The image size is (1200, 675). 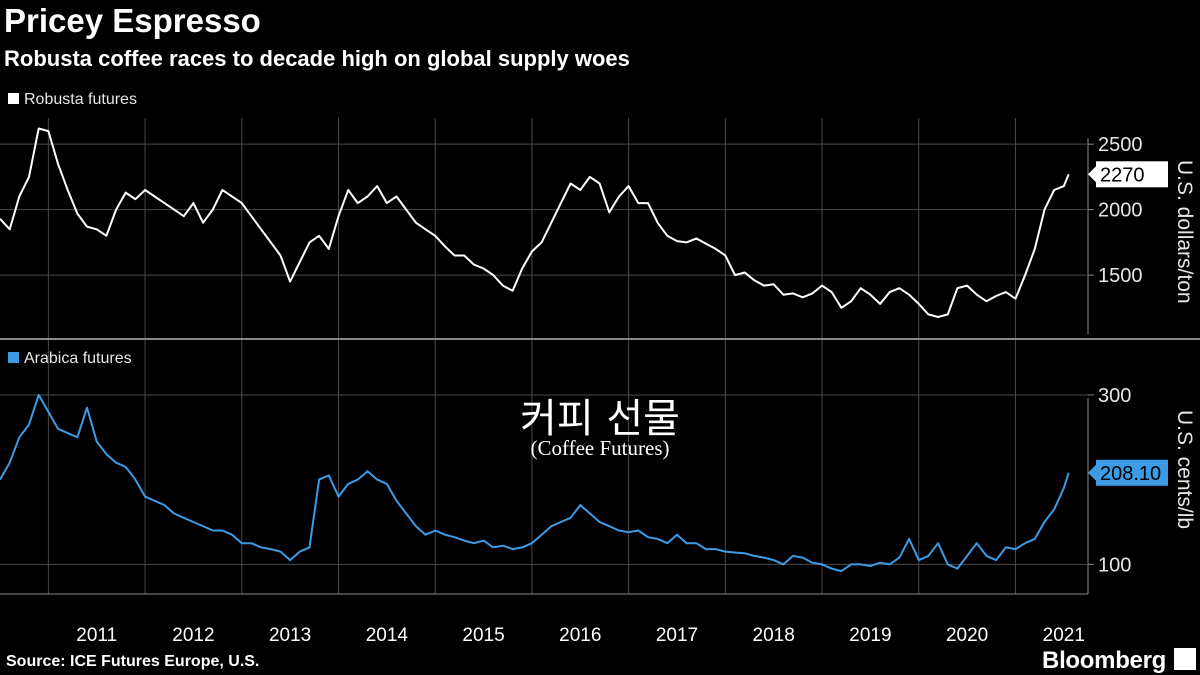 I want to click on share-icon, so click(x=1185, y=659).